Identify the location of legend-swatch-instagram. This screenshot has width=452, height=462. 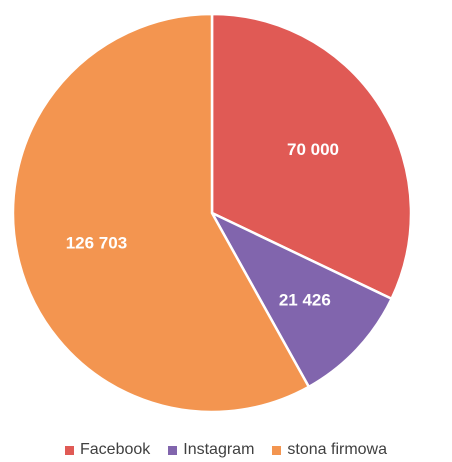
(173, 450).